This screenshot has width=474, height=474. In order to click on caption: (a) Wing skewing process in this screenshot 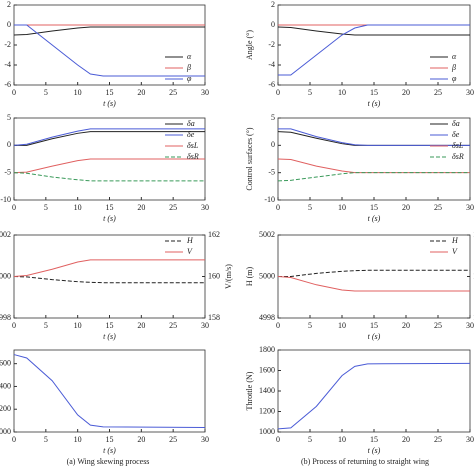, I will do `click(108, 461)`.